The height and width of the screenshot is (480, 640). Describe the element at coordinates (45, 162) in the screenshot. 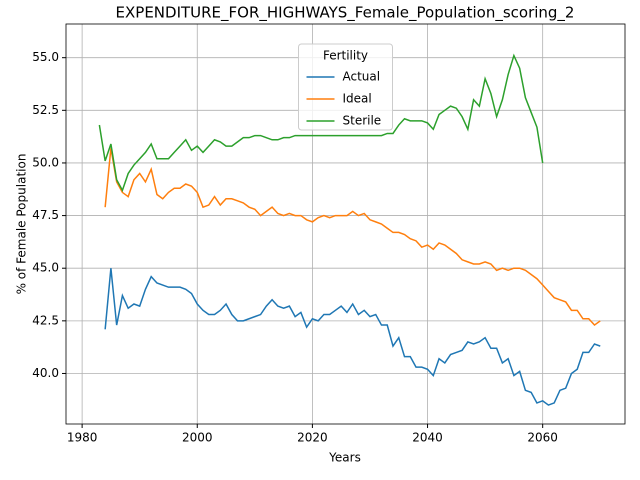

I see `y-tick-label: 50.0` at that location.